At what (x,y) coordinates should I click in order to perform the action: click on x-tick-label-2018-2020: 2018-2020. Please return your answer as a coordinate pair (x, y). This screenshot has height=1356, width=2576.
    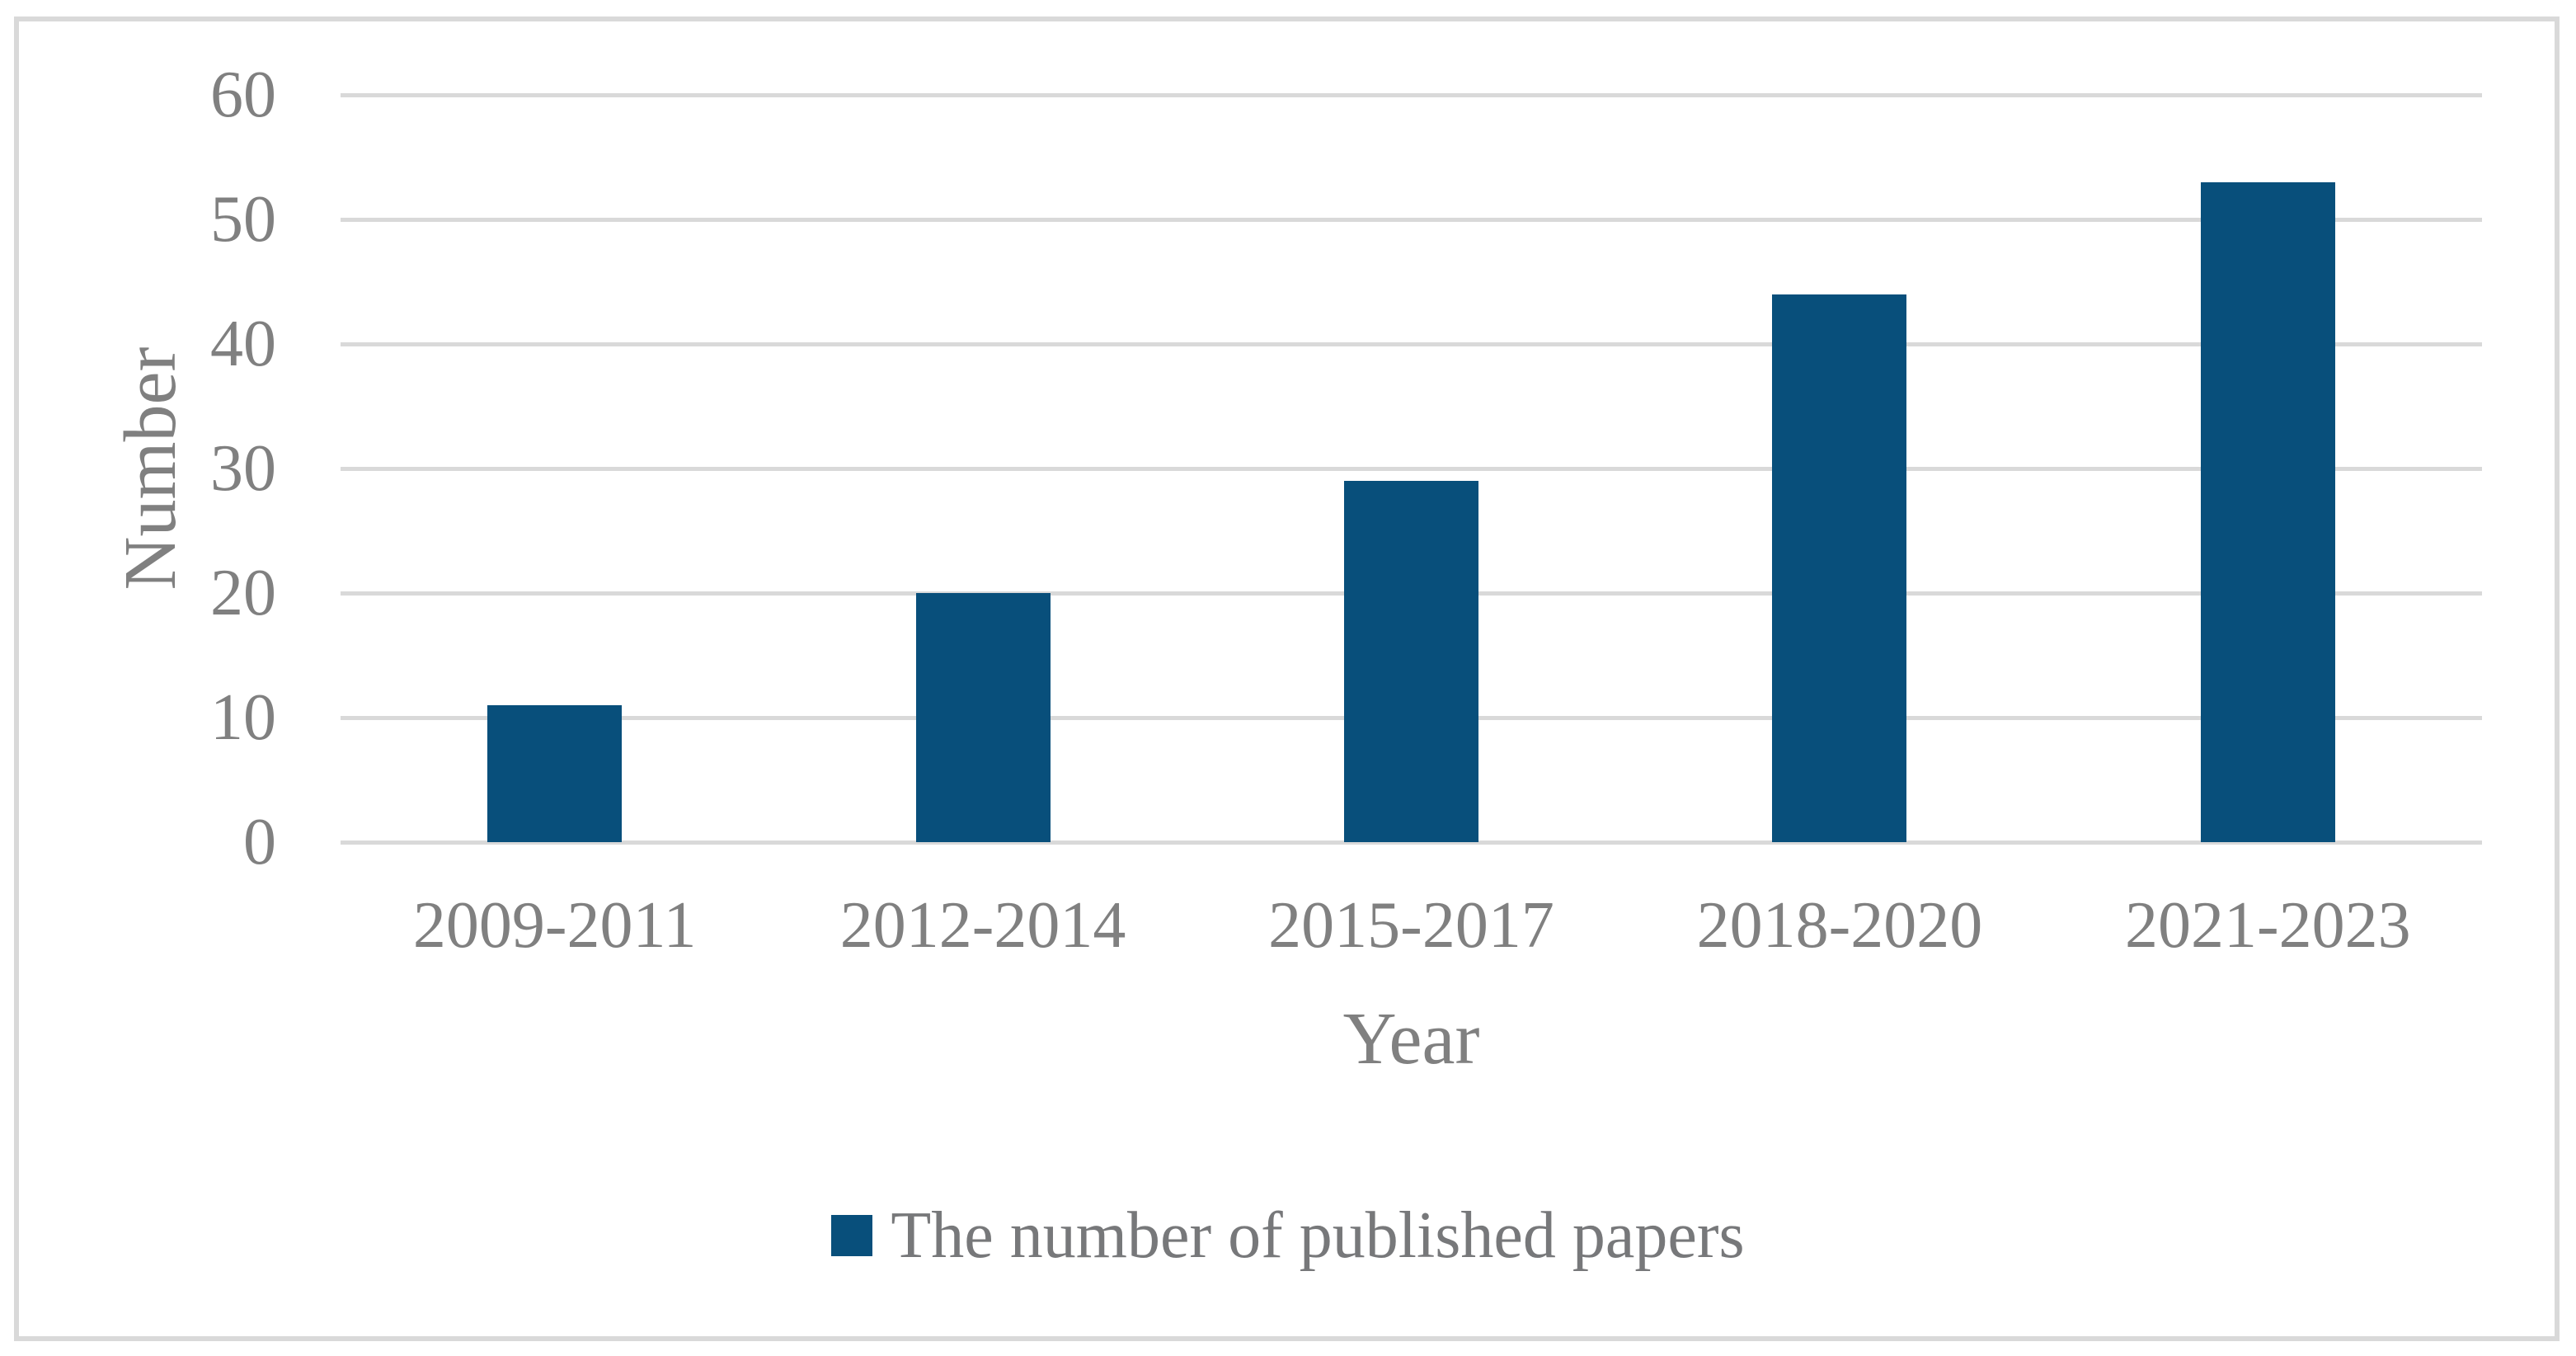
    Looking at the image, I should click on (1839, 926).